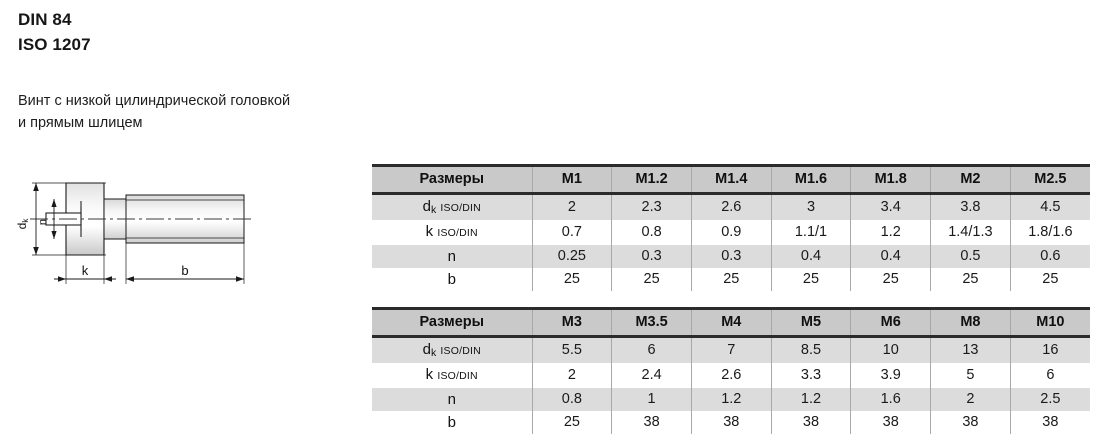 This screenshot has width=1111, height=434. Describe the element at coordinates (810, 375) in the screenshot. I see `cell-value: 3.3` at that location.